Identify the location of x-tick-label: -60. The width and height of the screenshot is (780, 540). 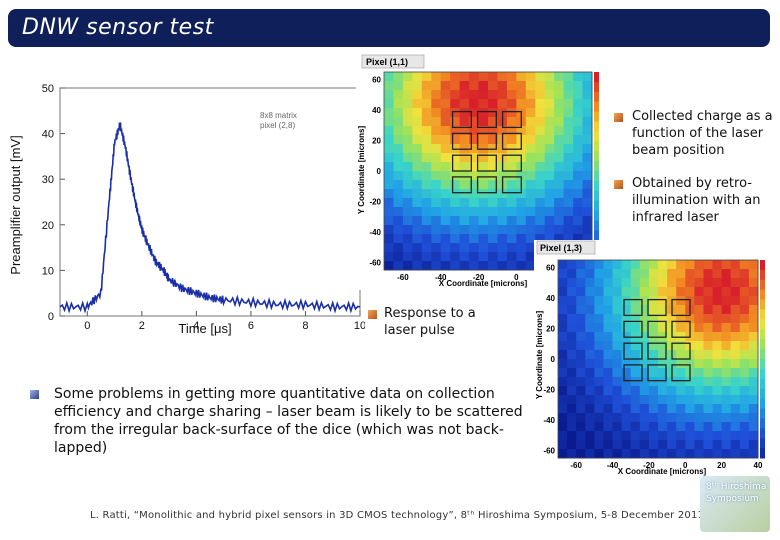
(576, 465).